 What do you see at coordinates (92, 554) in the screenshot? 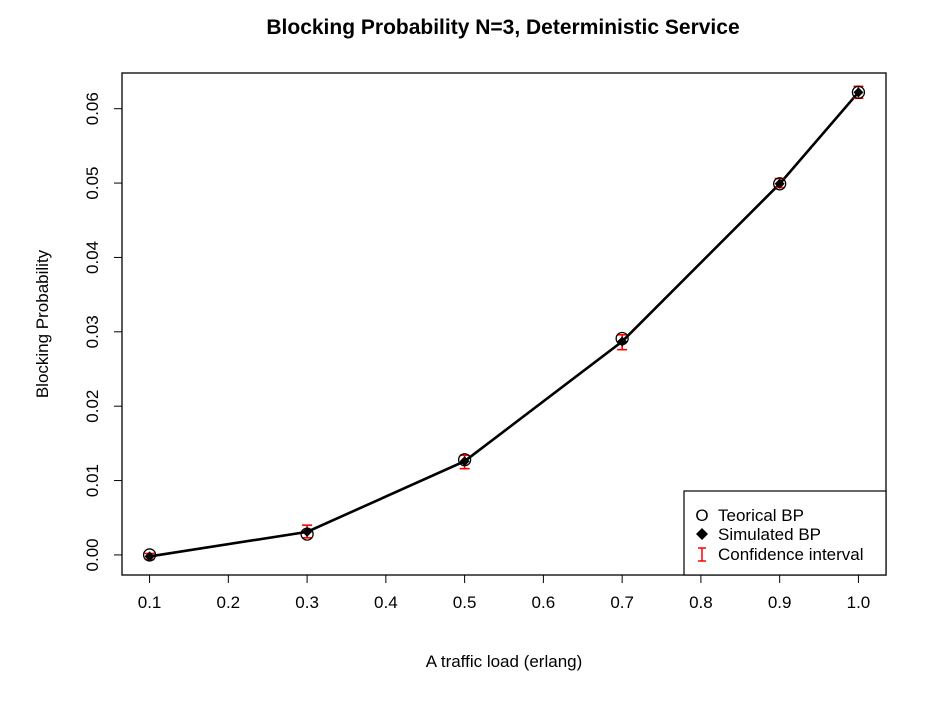
I see `y-tick-label: 0.00` at bounding box center [92, 554].